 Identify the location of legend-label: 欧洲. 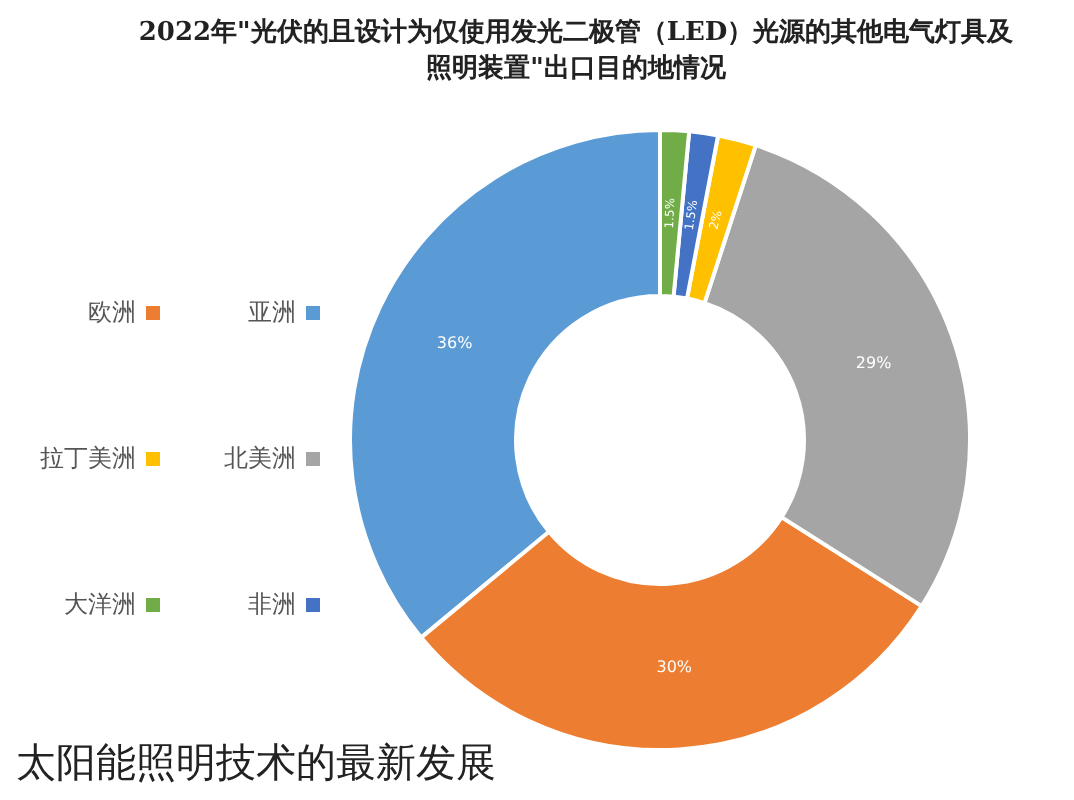
(112, 313).